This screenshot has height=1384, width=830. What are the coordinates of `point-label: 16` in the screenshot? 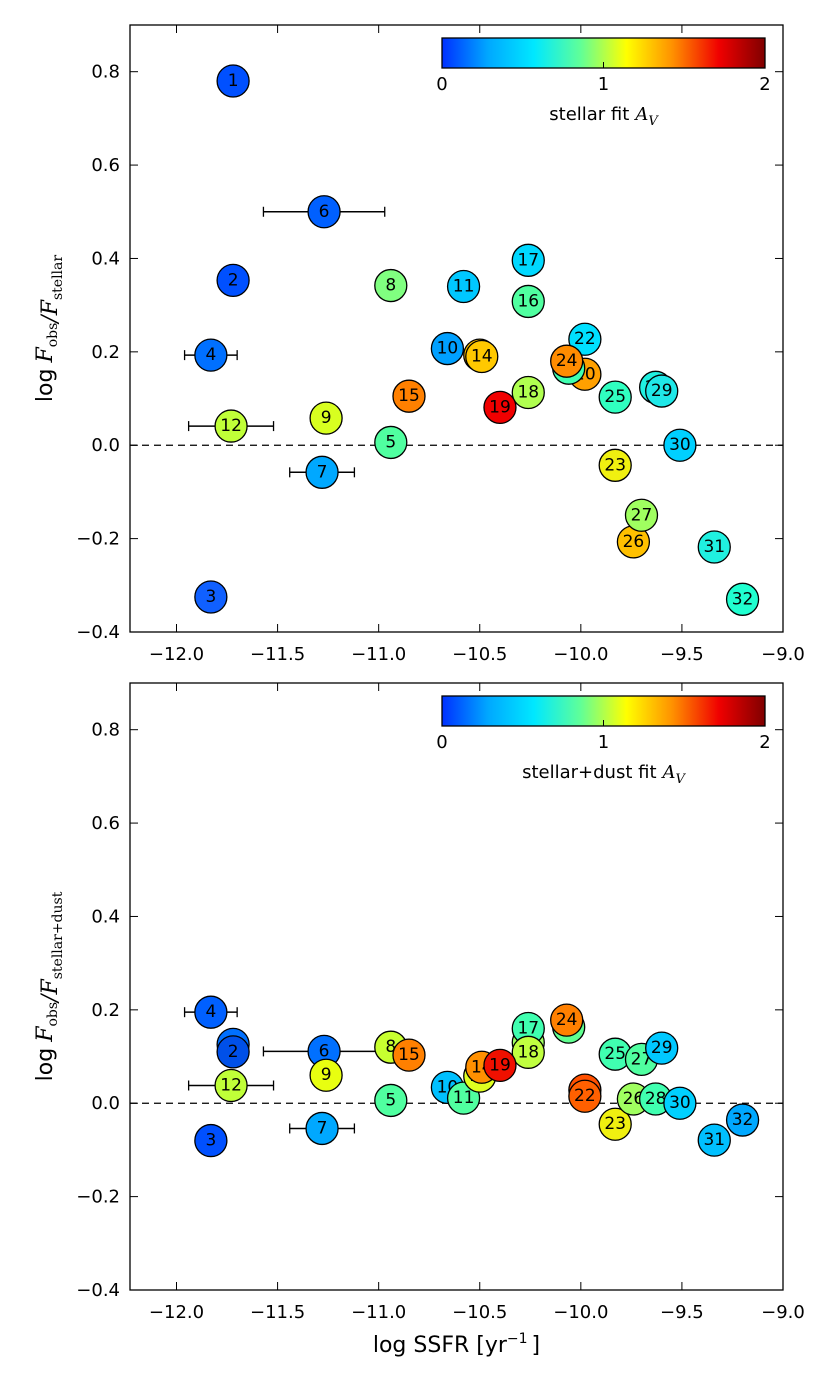 It's located at (528, 301).